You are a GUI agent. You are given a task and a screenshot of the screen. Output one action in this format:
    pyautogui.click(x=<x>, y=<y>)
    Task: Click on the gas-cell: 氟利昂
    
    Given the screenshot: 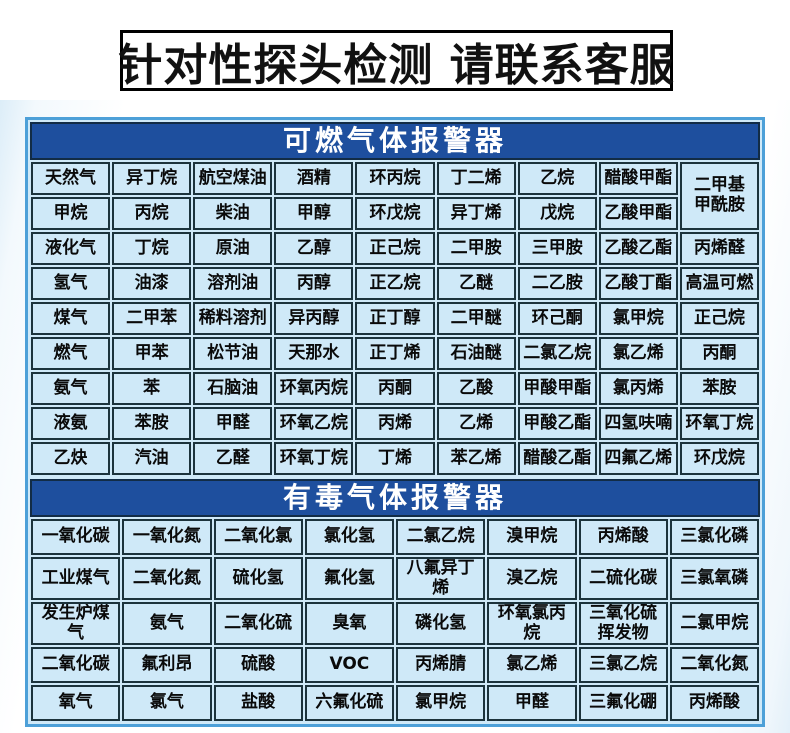 What is the action you would take?
    pyautogui.click(x=167, y=665)
    